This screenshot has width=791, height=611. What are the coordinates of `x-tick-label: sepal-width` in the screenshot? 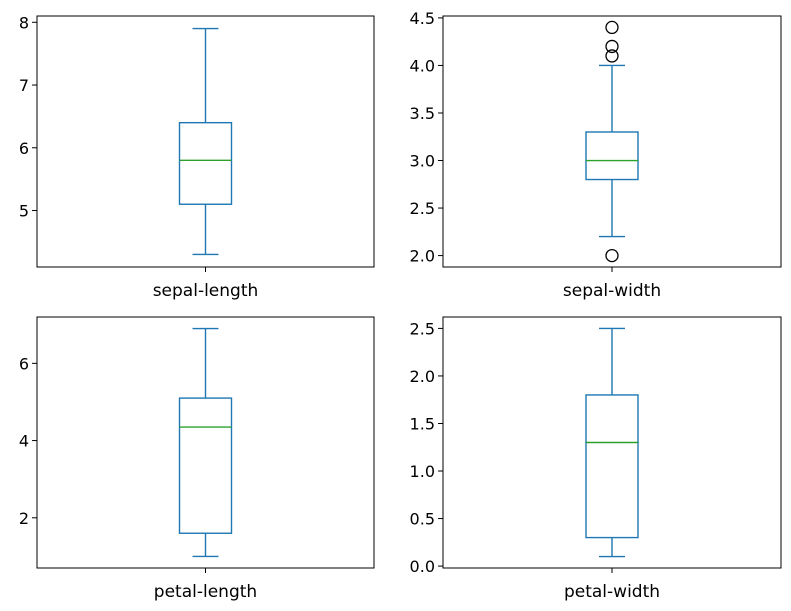 It's located at (612, 291).